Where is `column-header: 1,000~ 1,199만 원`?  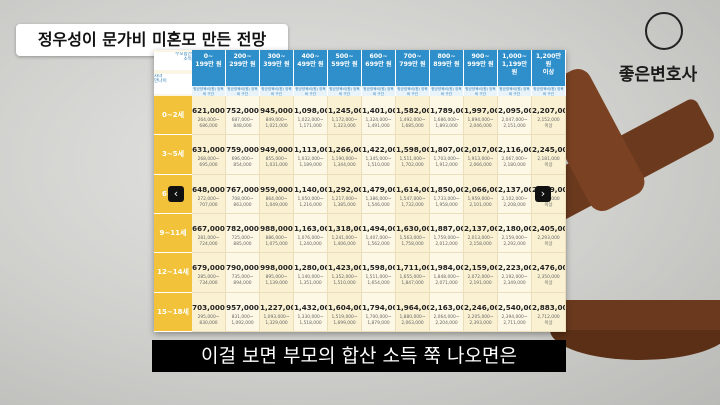
column-header: 1,000~ 1,199만 원 is located at coordinates (515, 68).